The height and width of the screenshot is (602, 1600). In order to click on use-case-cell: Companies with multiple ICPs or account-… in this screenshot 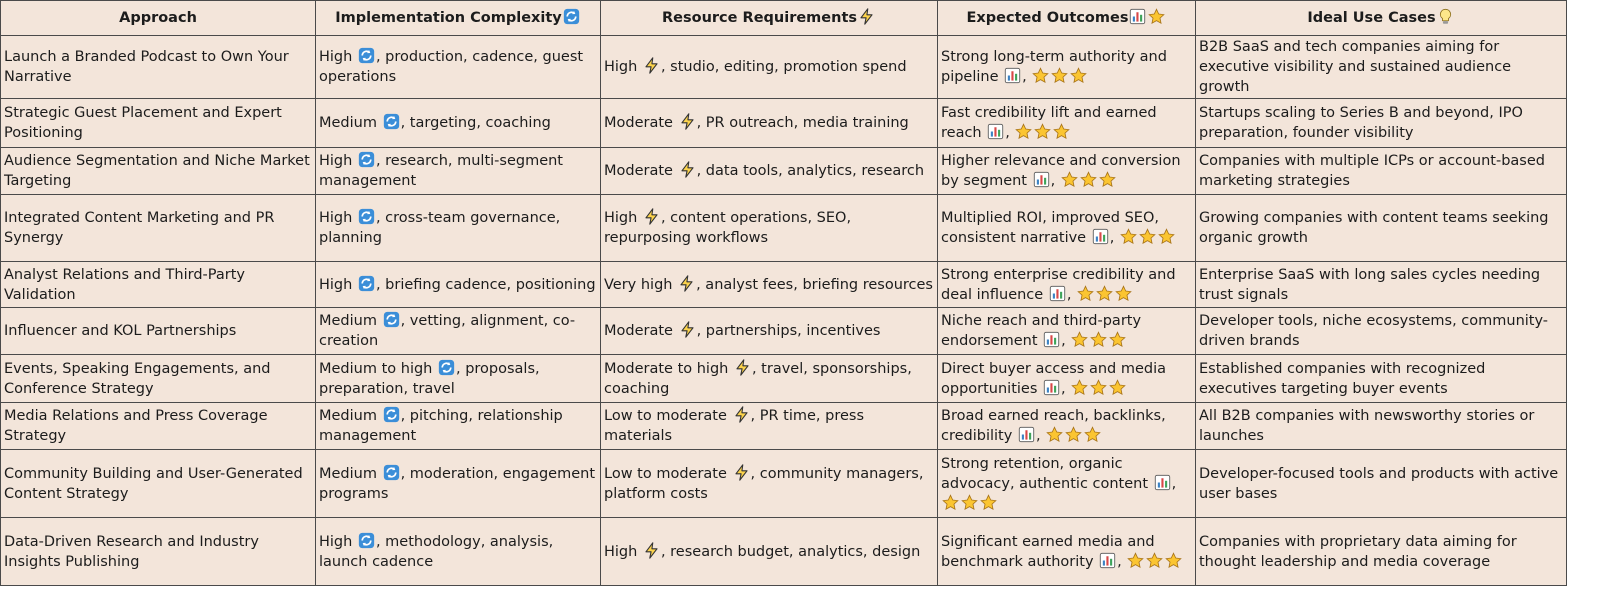, I will do `click(1381, 171)`.